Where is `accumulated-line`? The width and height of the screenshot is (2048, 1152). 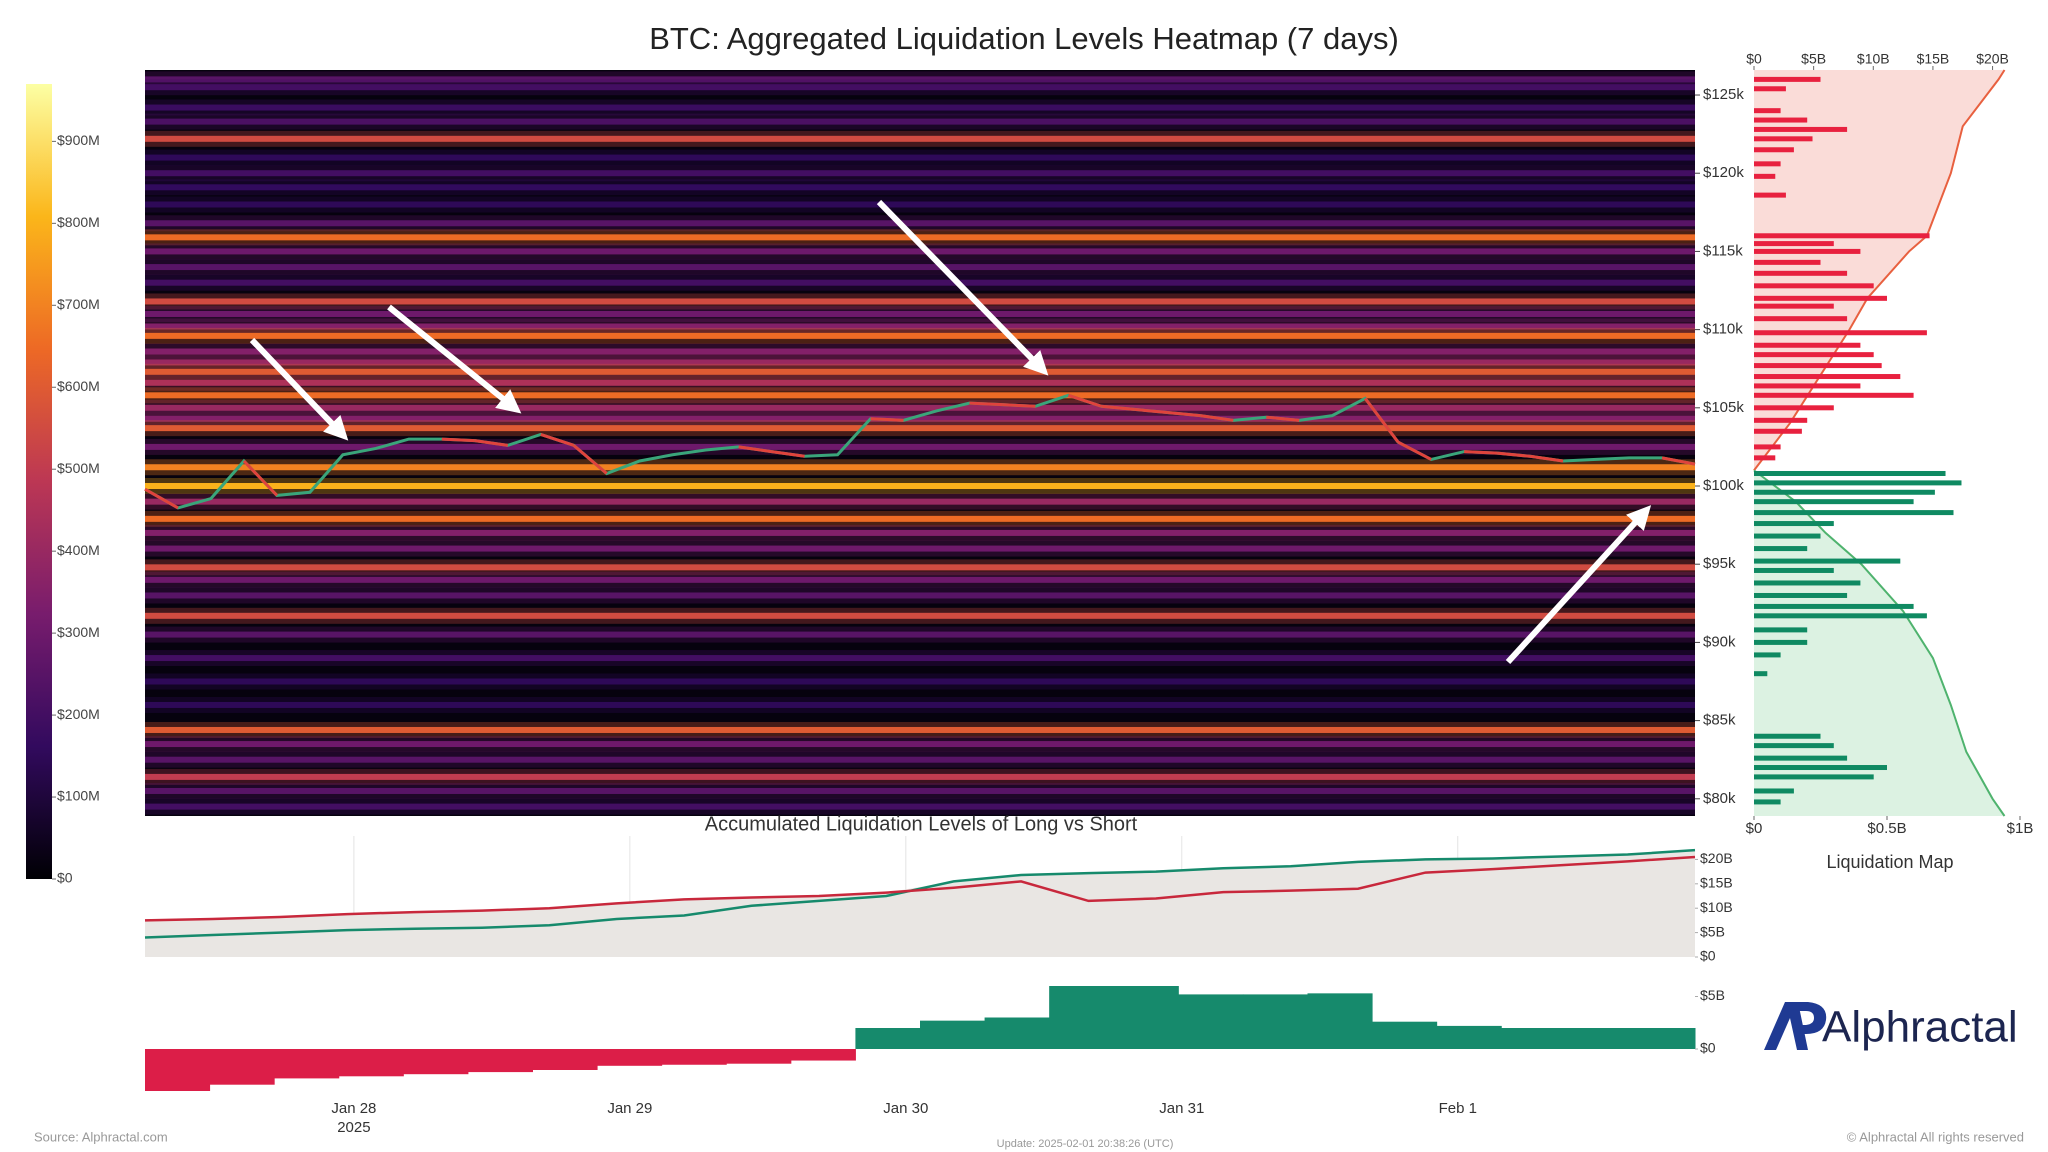 accumulated-line is located at coordinates (920, 893).